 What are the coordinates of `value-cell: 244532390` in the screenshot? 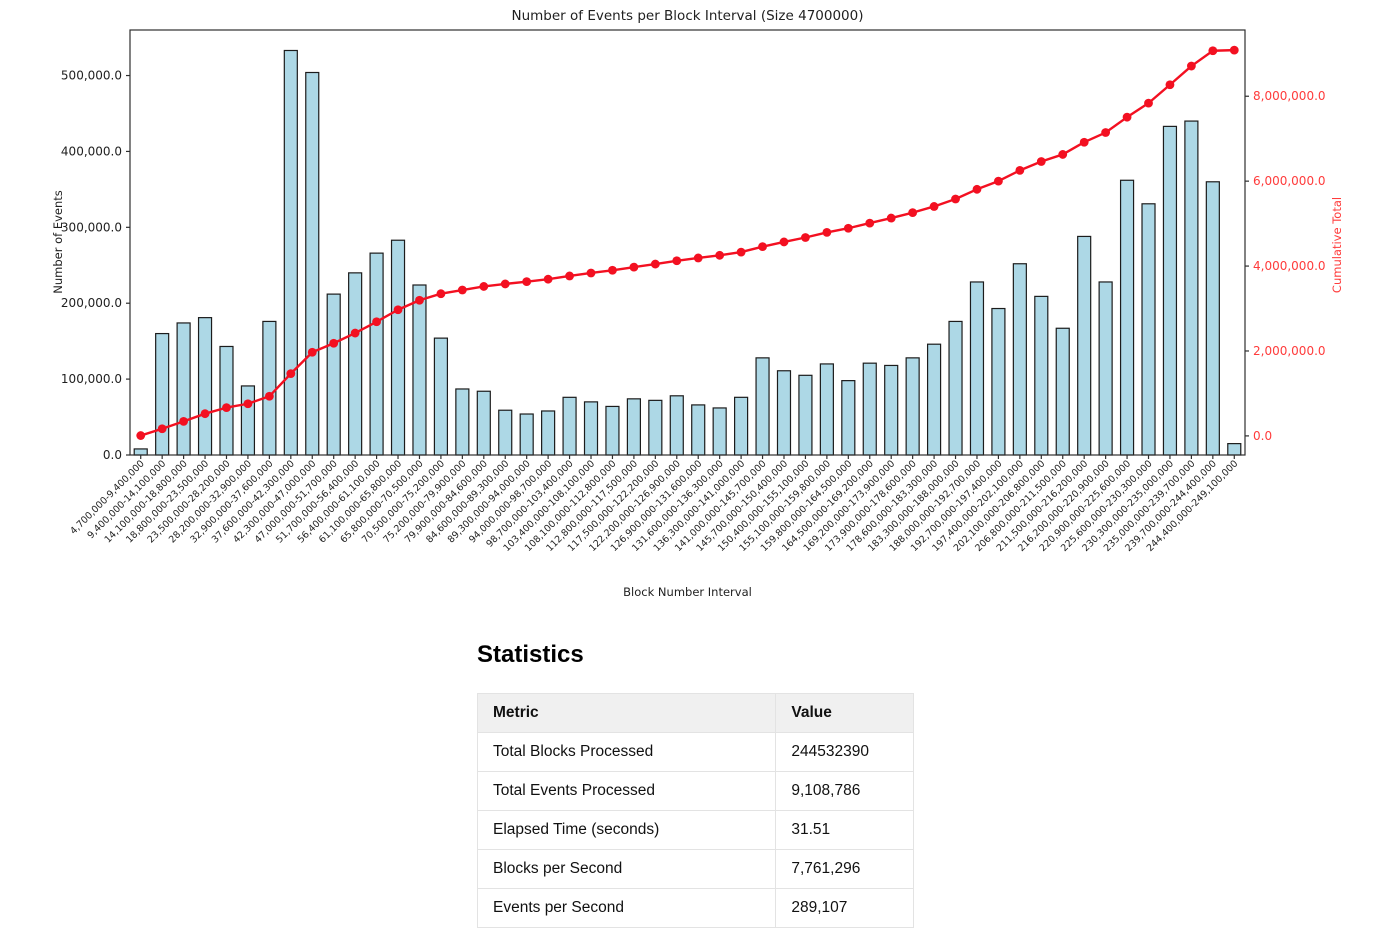 It's located at (844, 751).